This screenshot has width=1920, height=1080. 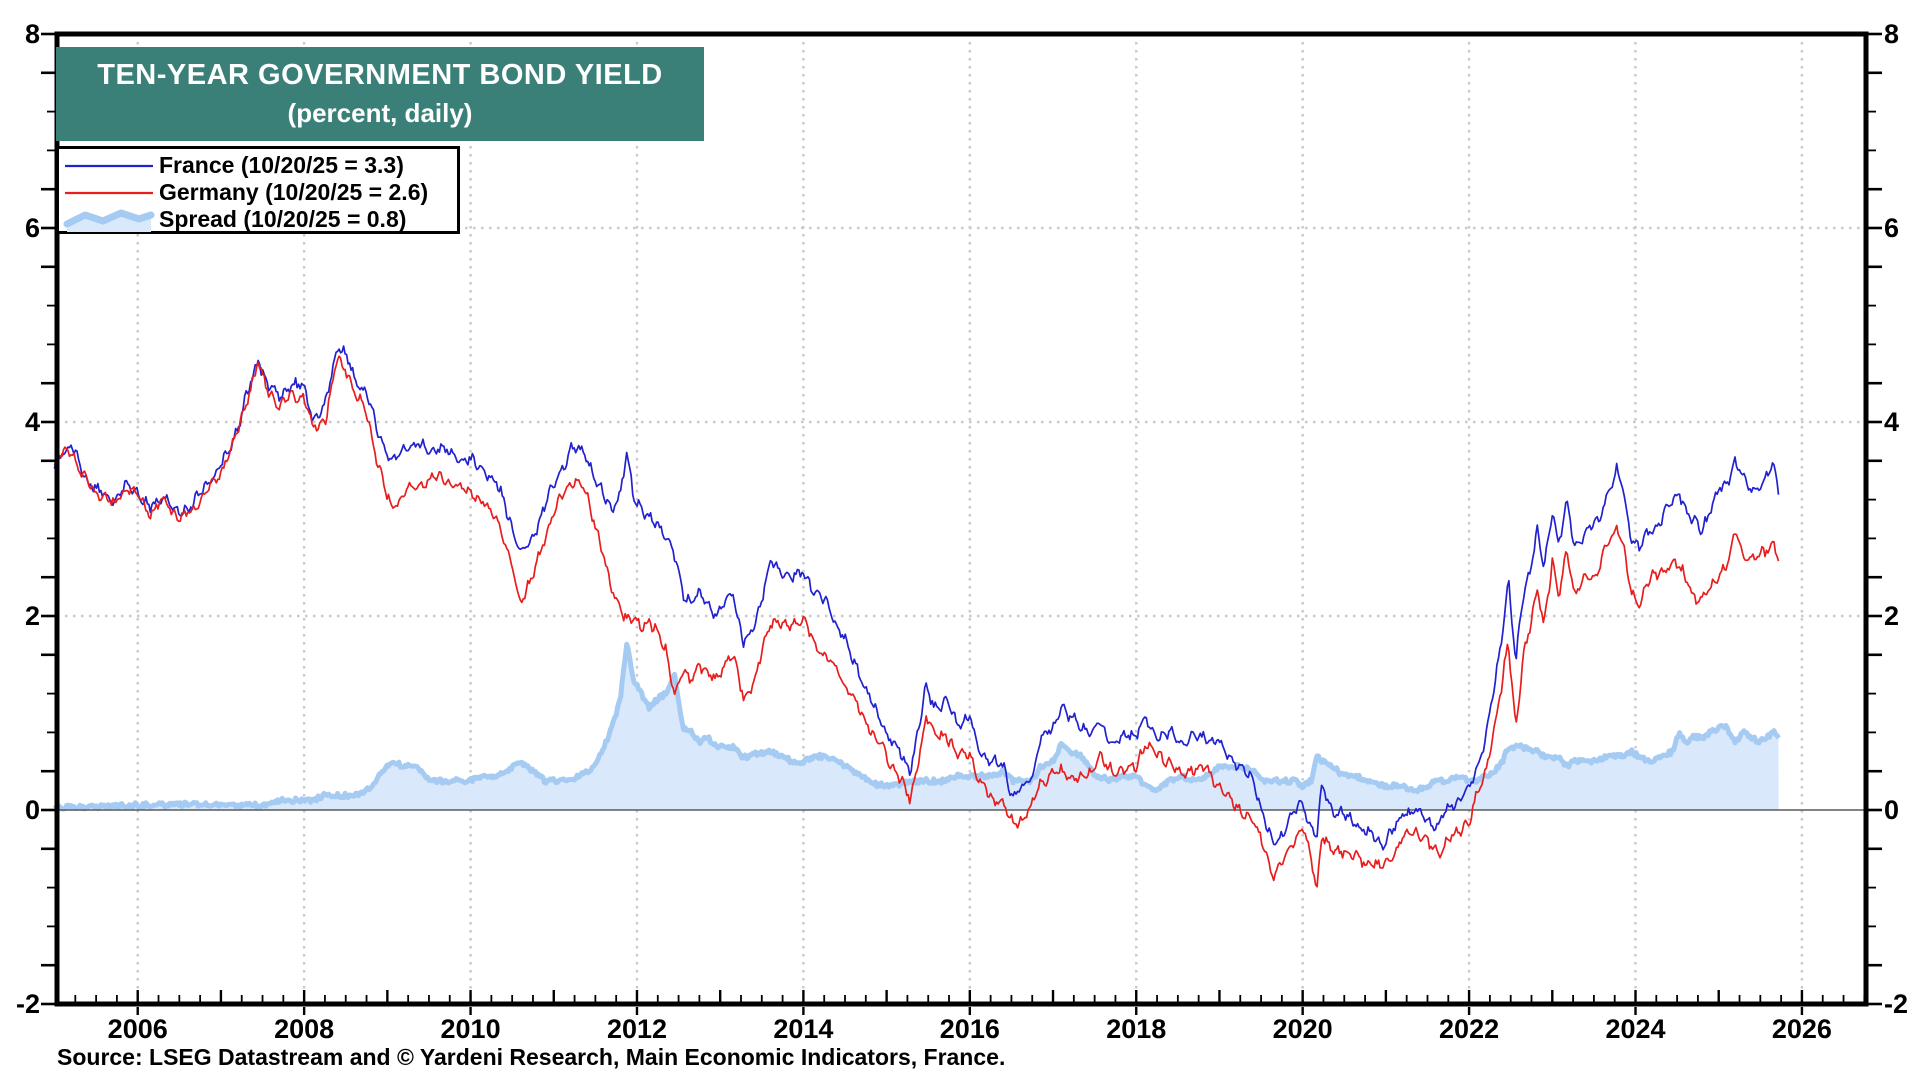 What do you see at coordinates (281, 165) in the screenshot?
I see `legend-label-france: France (10/20/25 = 3.3)` at bounding box center [281, 165].